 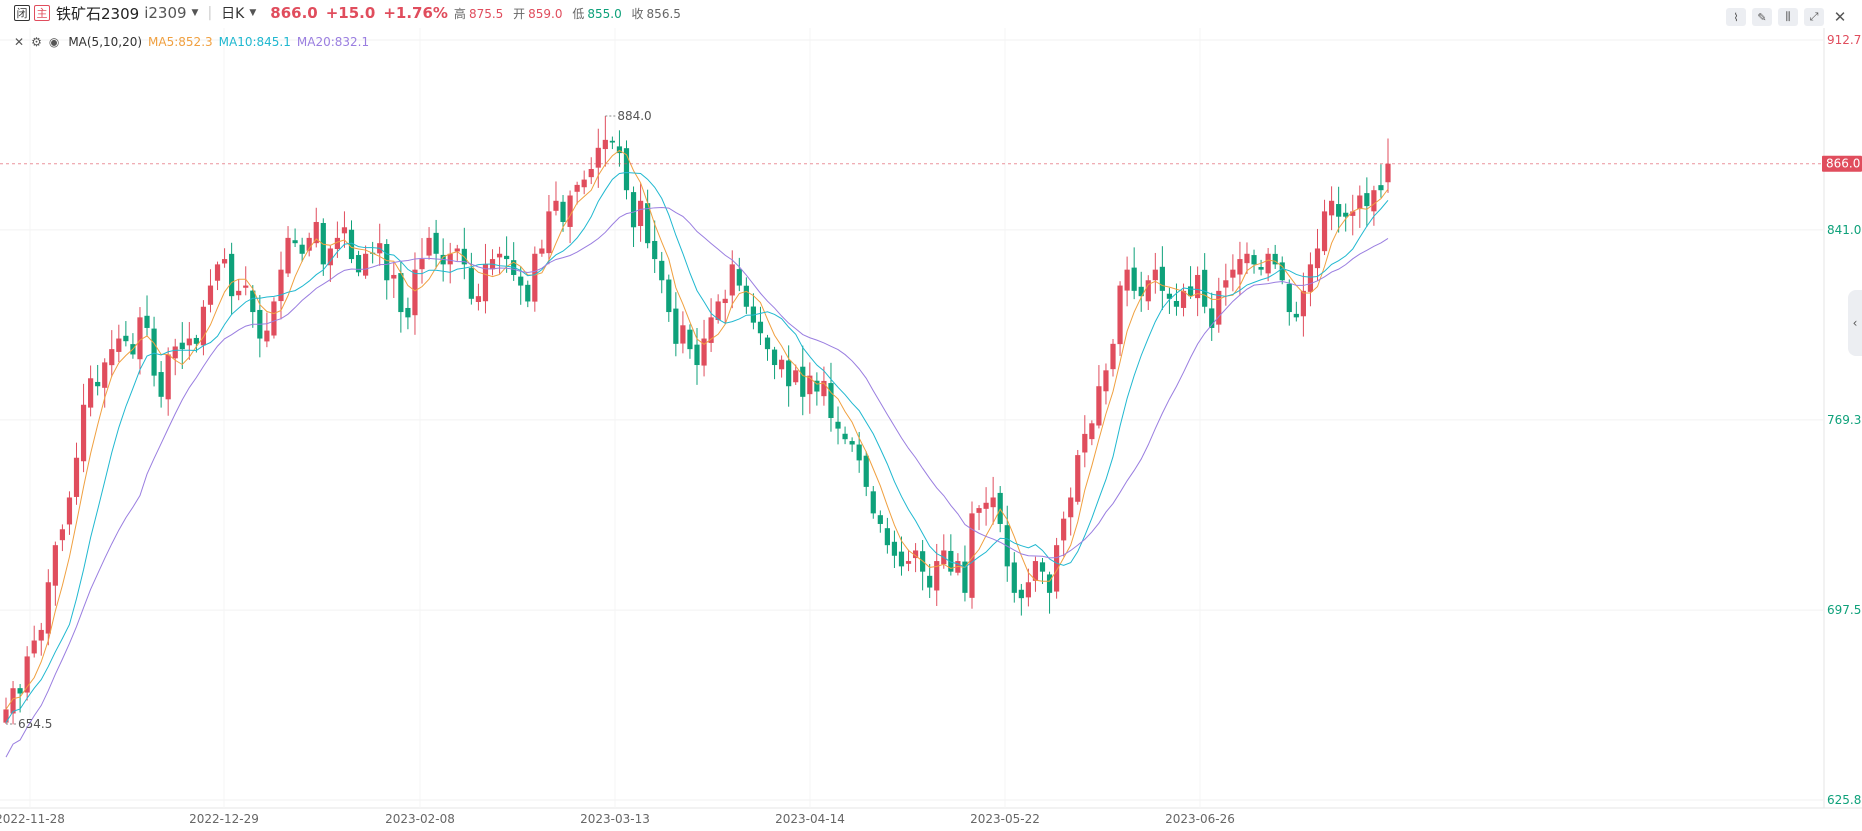 I want to click on symbol-code: i2309, so click(x=165, y=13).